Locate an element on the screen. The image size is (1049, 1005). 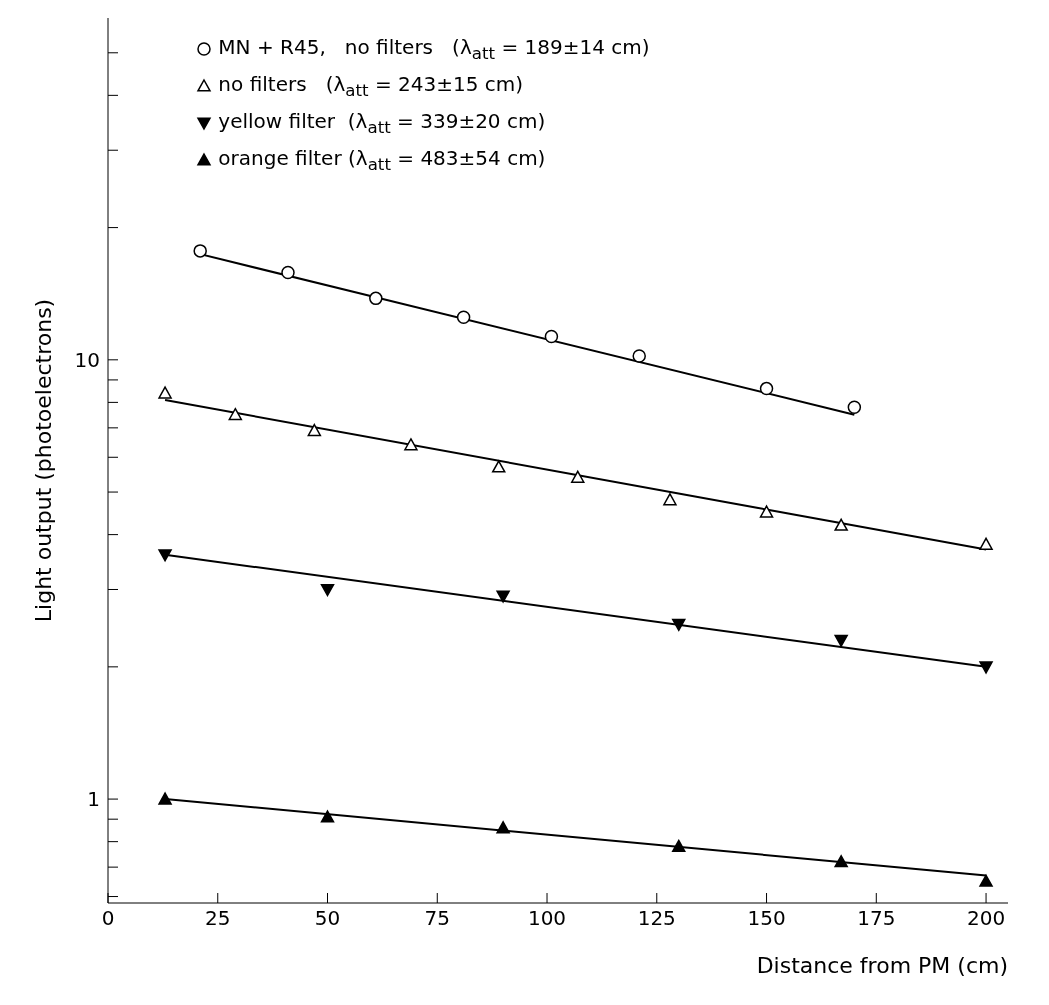
x-tick-label: 150 is located at coordinates (766, 918).